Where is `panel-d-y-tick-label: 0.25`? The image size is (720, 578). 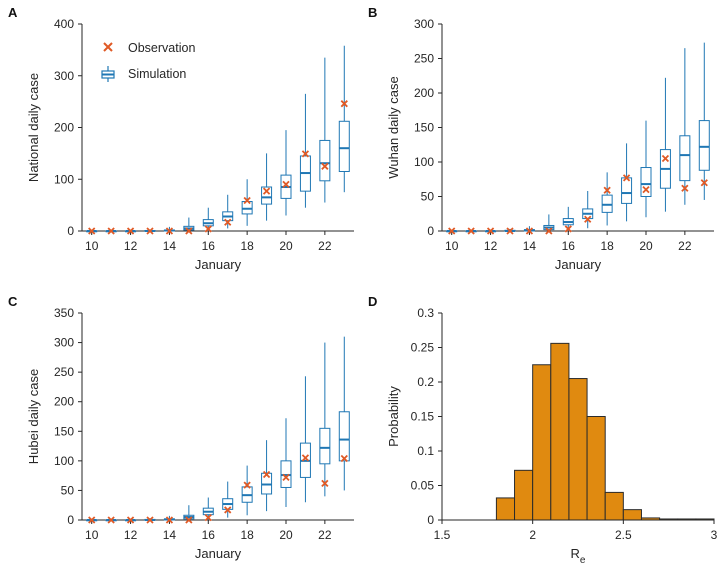 panel-d-y-tick-label: 0.25 is located at coordinates (423, 348).